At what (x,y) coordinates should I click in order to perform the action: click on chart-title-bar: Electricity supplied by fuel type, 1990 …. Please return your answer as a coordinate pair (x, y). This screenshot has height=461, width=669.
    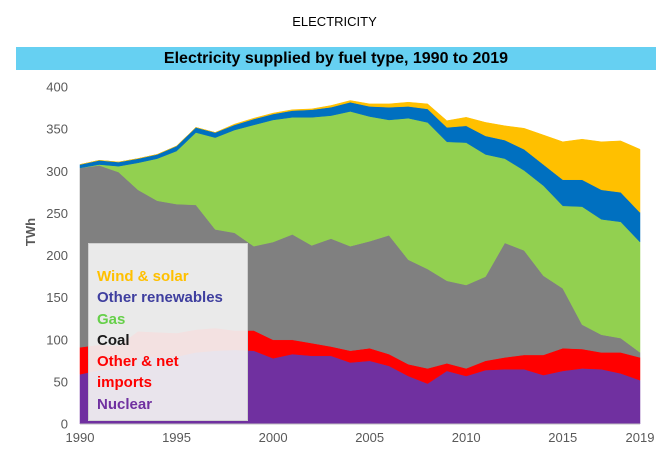
    Looking at the image, I should click on (336, 58).